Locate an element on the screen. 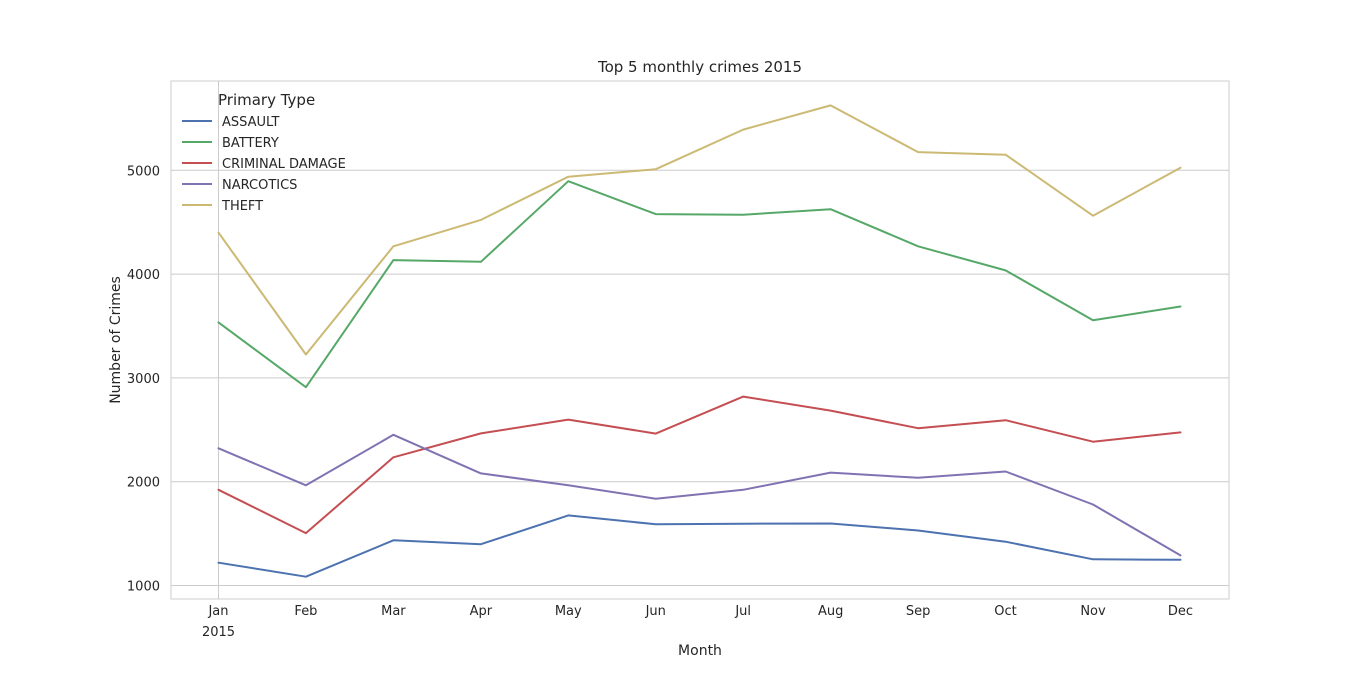 This screenshot has height=673, width=1366. x-axis-label: Month is located at coordinates (700, 651).